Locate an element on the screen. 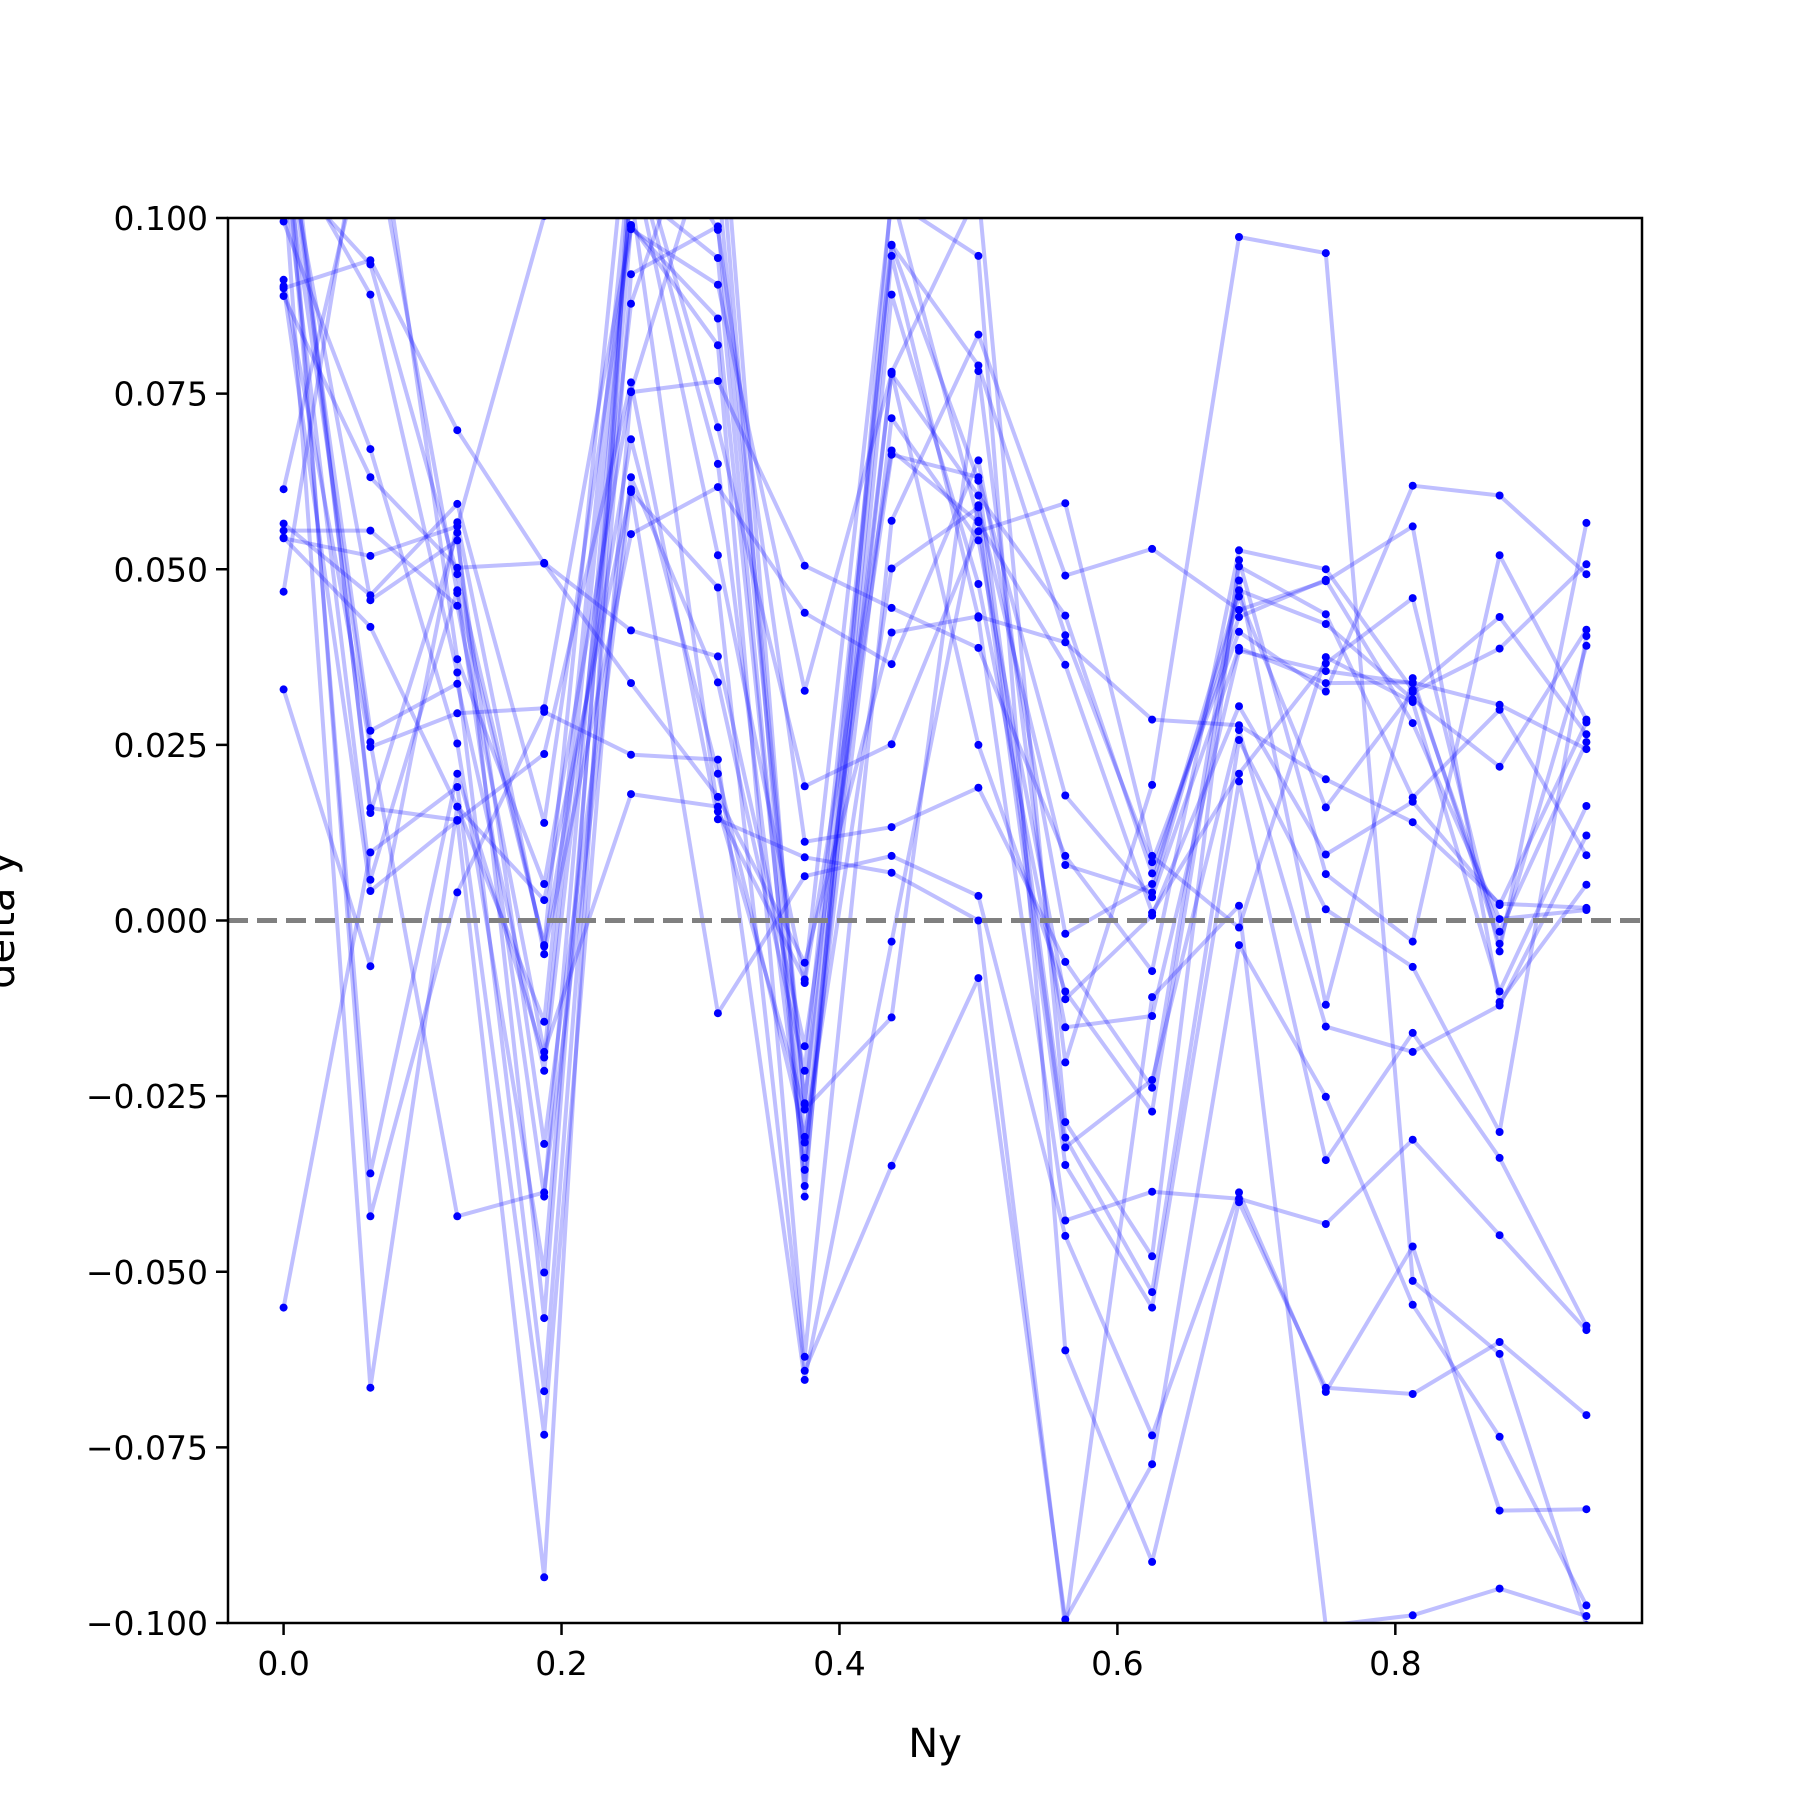 This screenshot has width=1800, height=1800. x-tick-label: 0.0 is located at coordinates (283, 1663).